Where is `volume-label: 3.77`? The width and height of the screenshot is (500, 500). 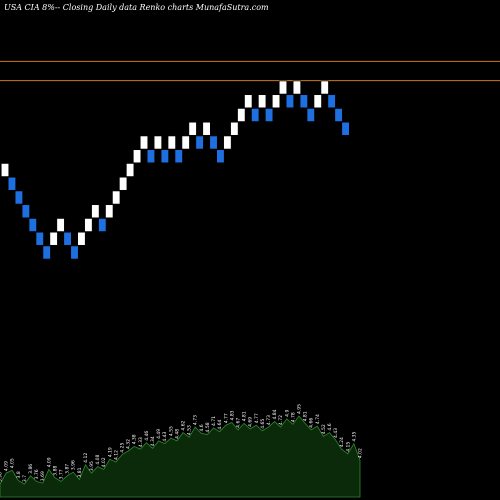
volume-label: 3.77 is located at coordinates (62, 474).